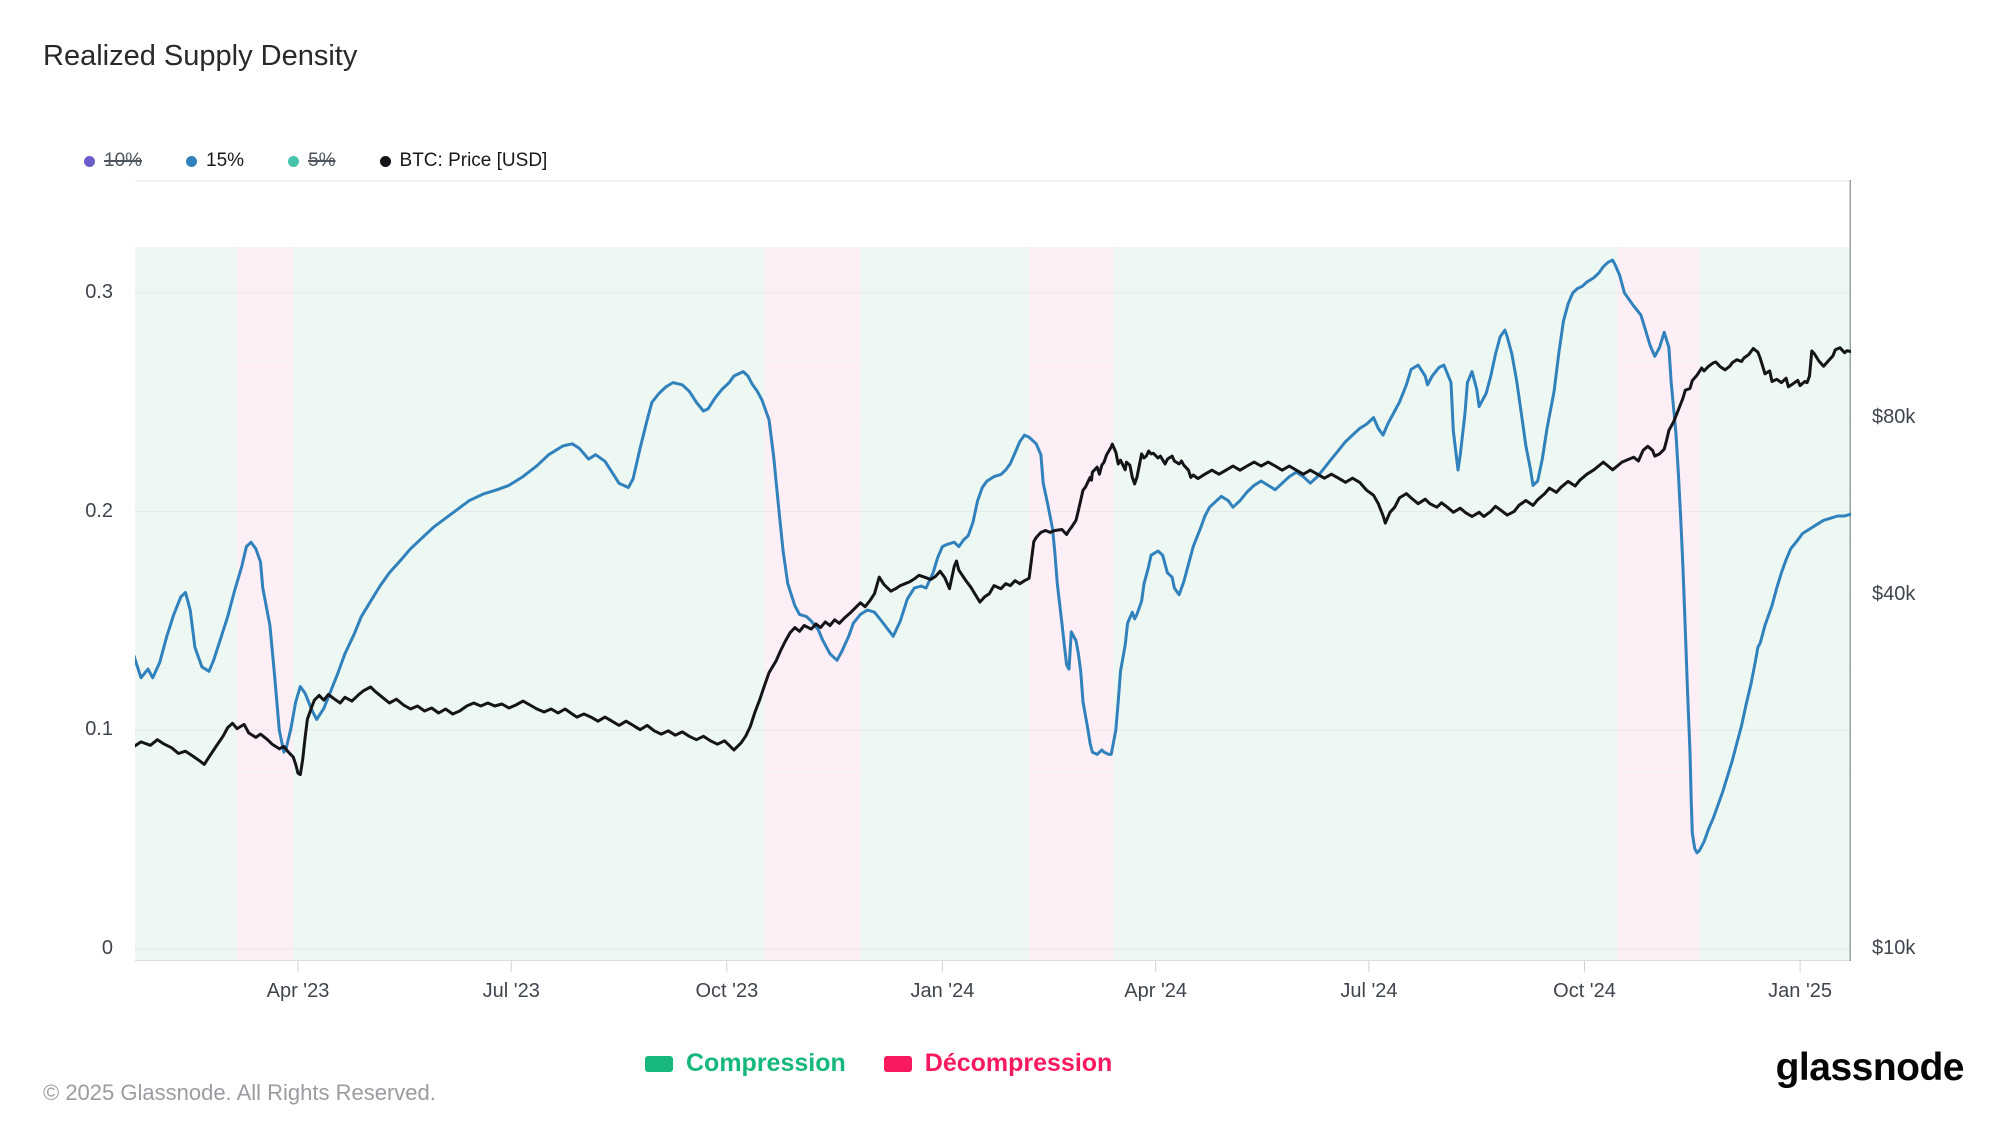 This screenshot has width=2000, height=1126. I want to click on x-tick-label: Jul '23, so click(511, 991).